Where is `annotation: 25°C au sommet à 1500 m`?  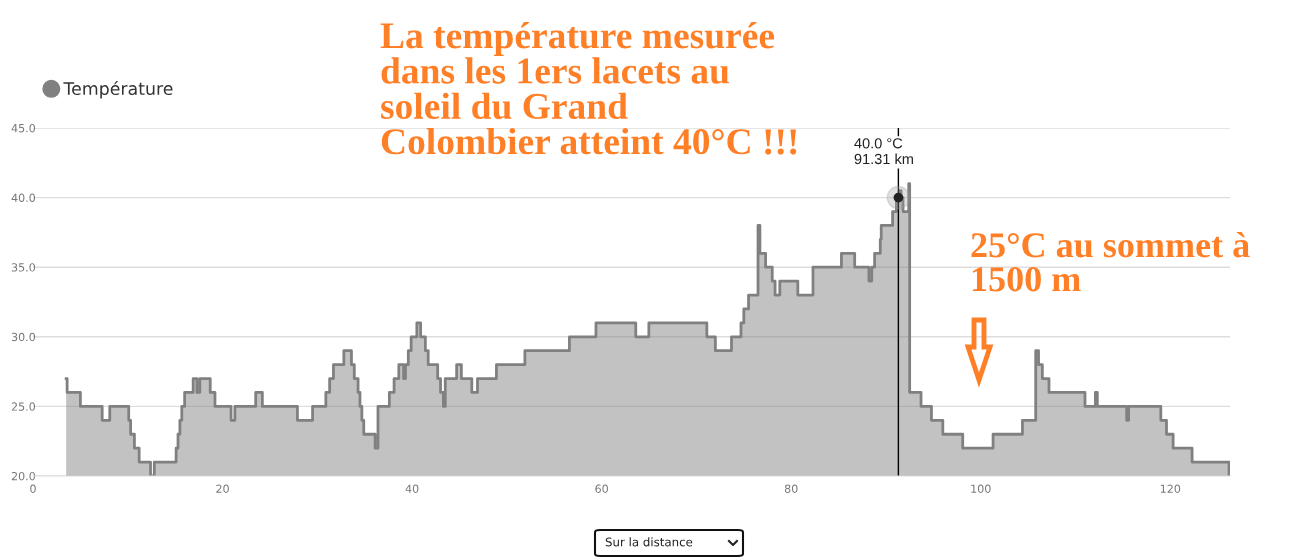
annotation: 25°C au sommet à 1500 m is located at coordinates (1110, 261).